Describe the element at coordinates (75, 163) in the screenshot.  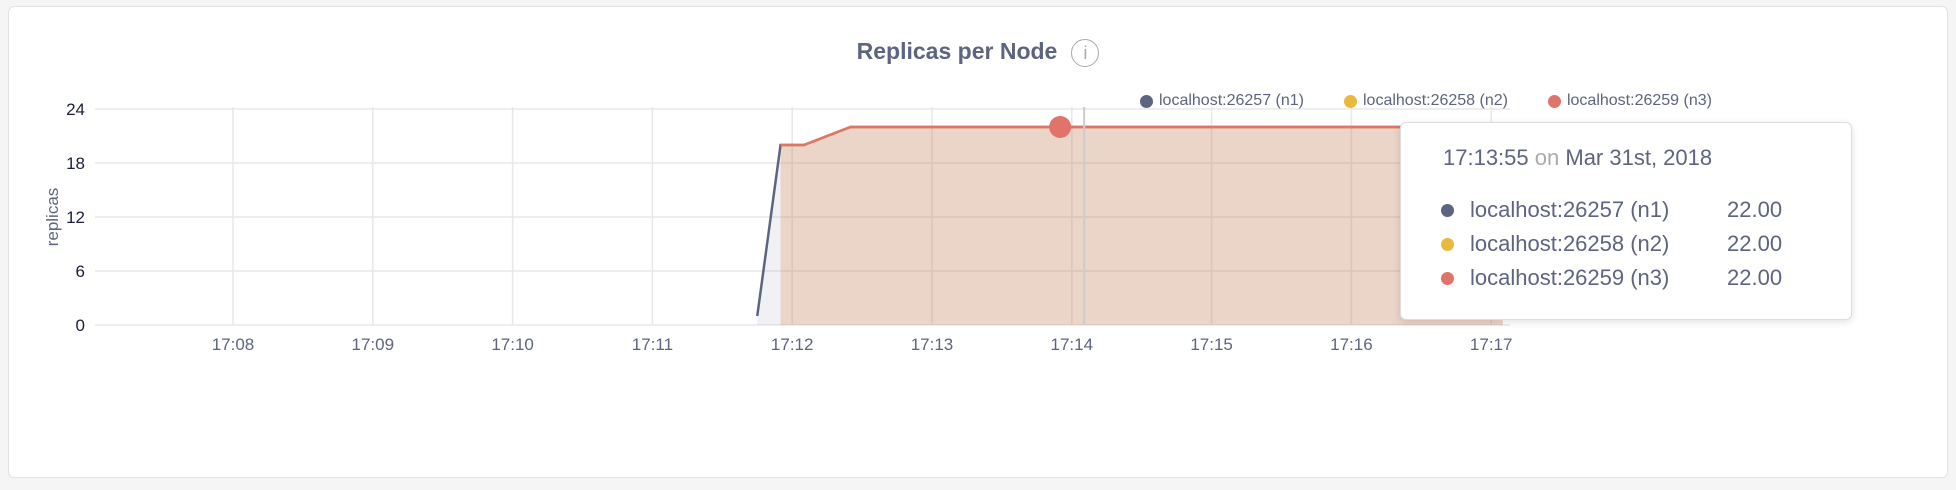
I see `y-tick-label: 18` at that location.